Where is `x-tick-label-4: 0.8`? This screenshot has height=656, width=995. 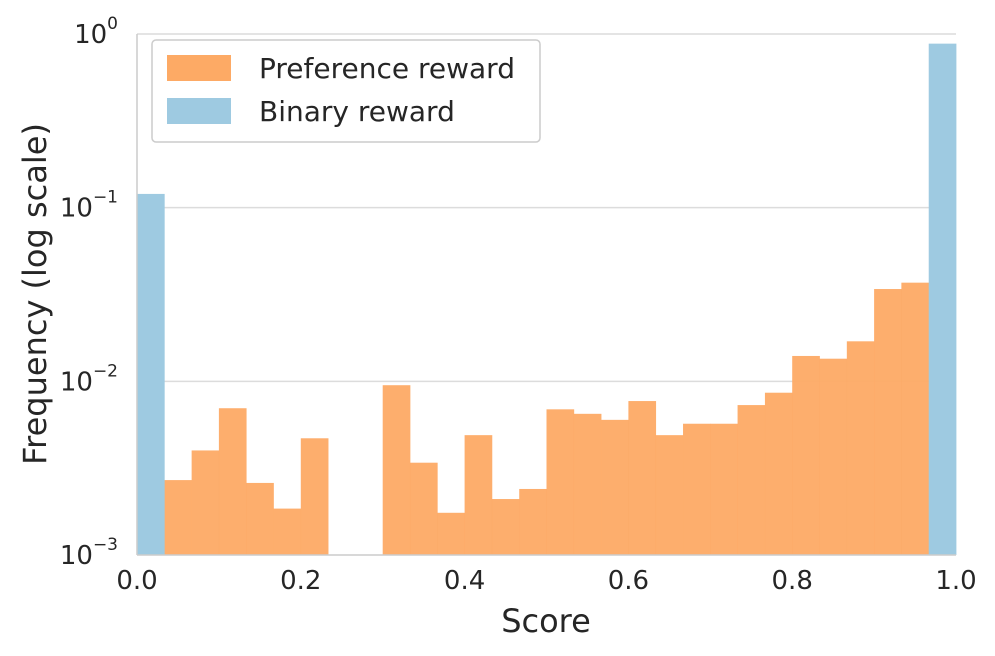
x-tick-label-4: 0.8 is located at coordinates (792, 581).